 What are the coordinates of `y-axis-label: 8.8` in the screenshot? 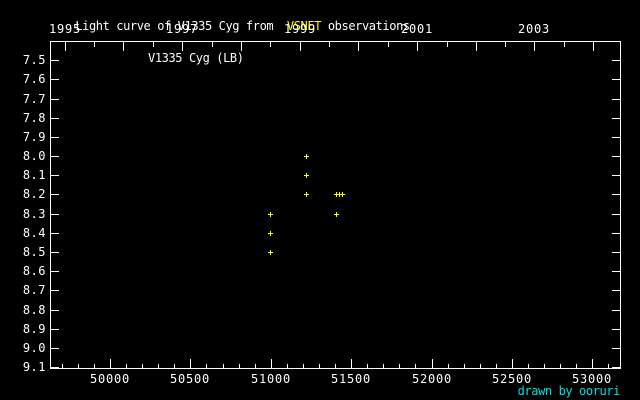 It's located at (34, 310).